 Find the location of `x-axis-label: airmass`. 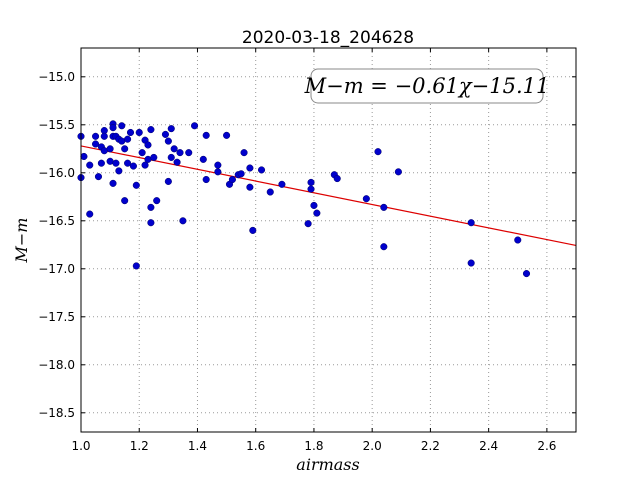

x-axis-label: airmass is located at coordinates (327, 464).